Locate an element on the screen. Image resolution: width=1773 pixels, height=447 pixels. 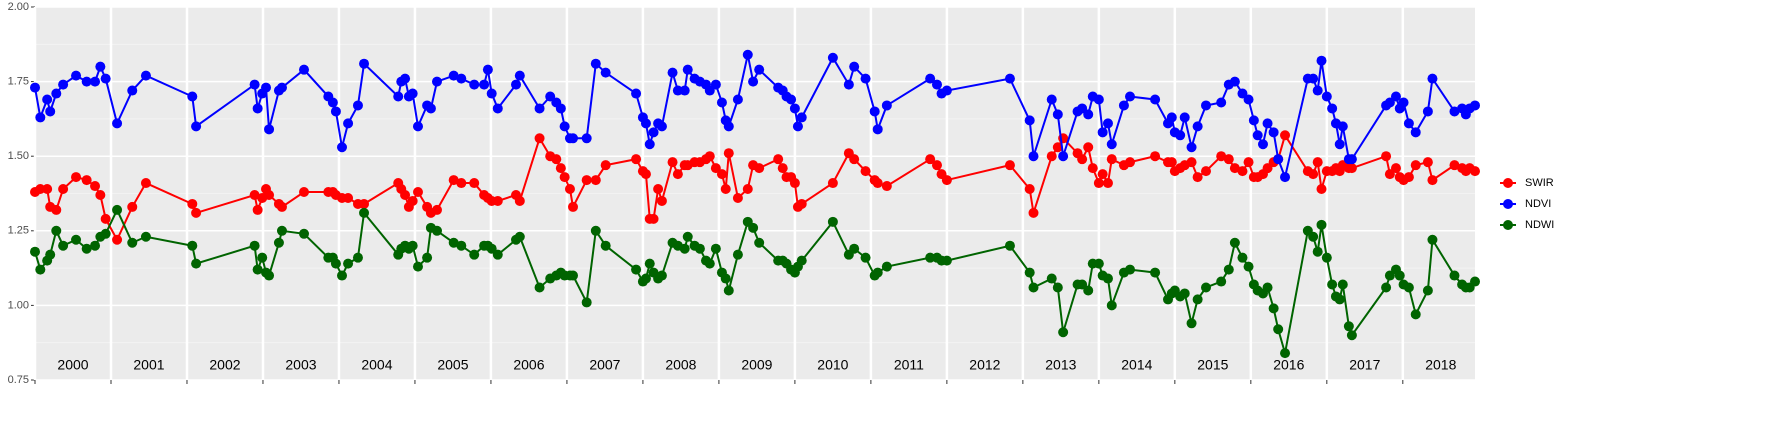
legend-label: NDVI is located at coordinates (1538, 204).